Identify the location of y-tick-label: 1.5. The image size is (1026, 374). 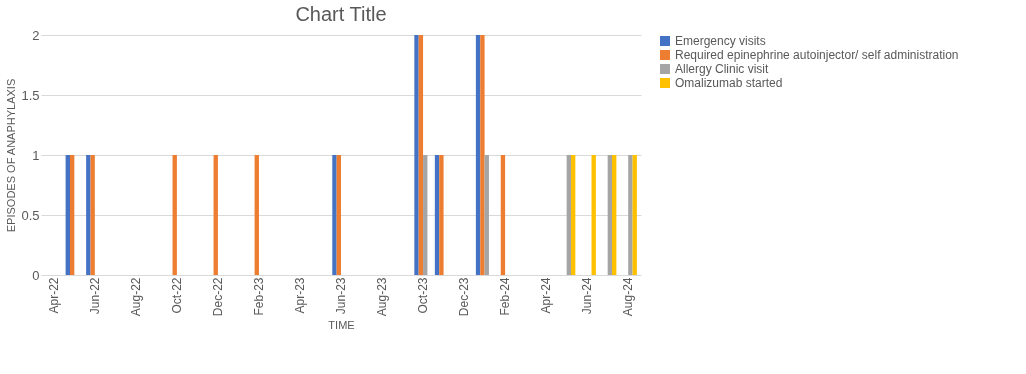
(30, 95).